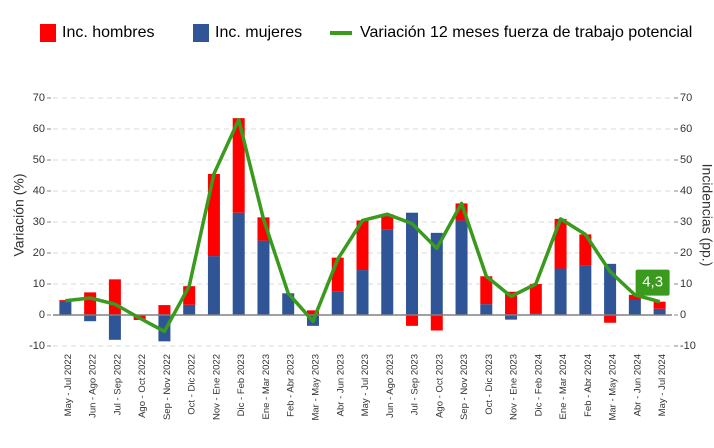 Image resolution: width=714 pixels, height=448 pixels. What do you see at coordinates (142, 386) in the screenshot?
I see `x-tick-label: Ago - Oct 2022` at bounding box center [142, 386].